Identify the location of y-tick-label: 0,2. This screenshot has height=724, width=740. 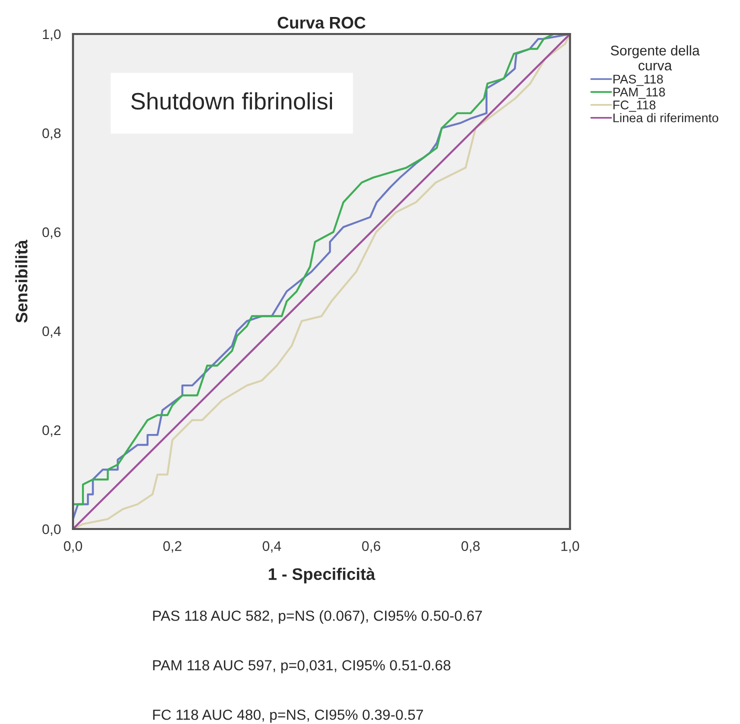
(51, 431).